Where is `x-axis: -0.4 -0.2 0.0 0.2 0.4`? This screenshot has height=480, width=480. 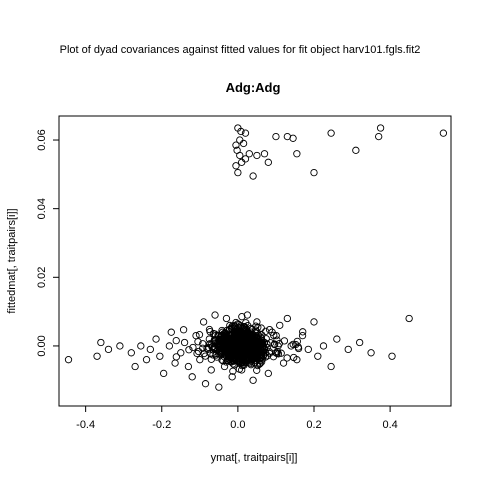
x-axis: -0.4 -0.2 0.0 0.2 0.4 is located at coordinates (237, 418).